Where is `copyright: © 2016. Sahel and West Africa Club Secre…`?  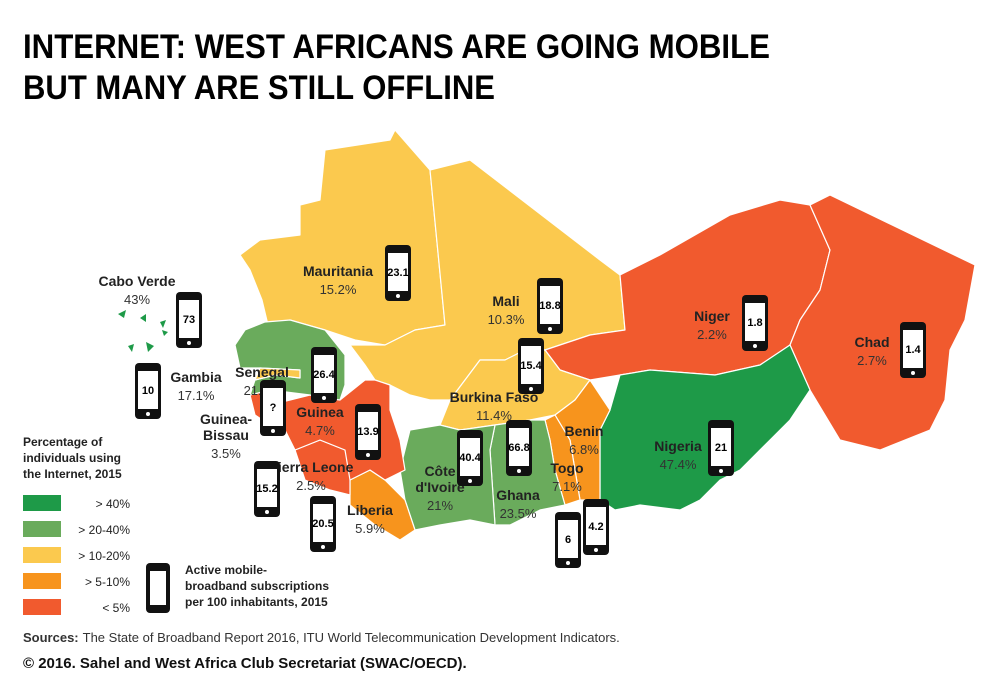
copyright: © 2016. Sahel and West Africa Club Secre… is located at coordinates (245, 663).